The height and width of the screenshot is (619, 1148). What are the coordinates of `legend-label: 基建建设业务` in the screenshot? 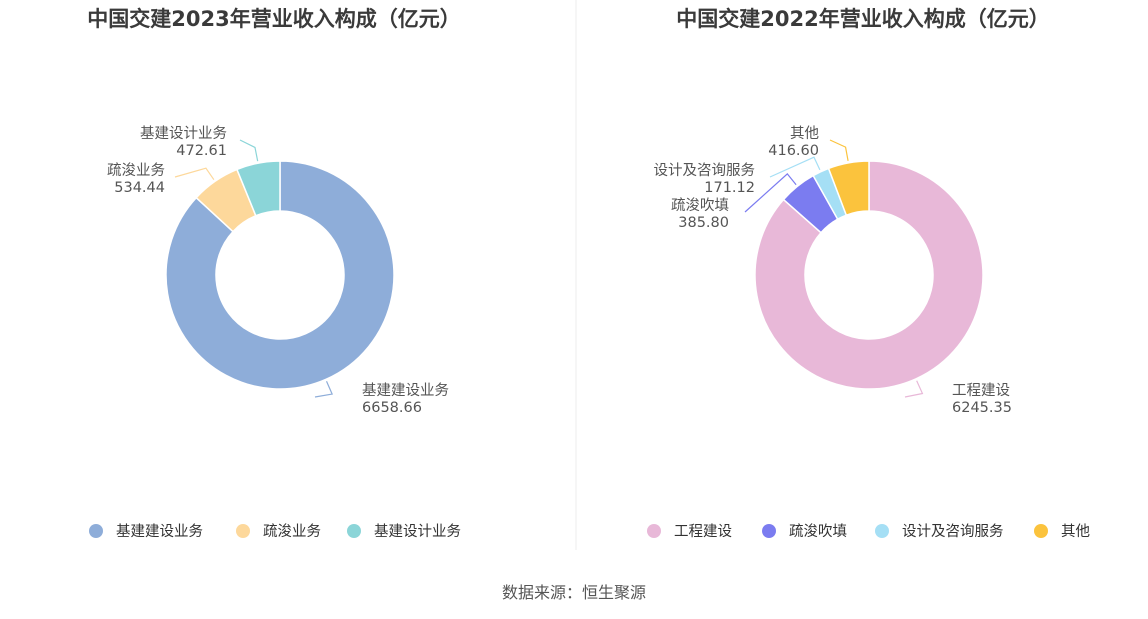 It's located at (159, 531).